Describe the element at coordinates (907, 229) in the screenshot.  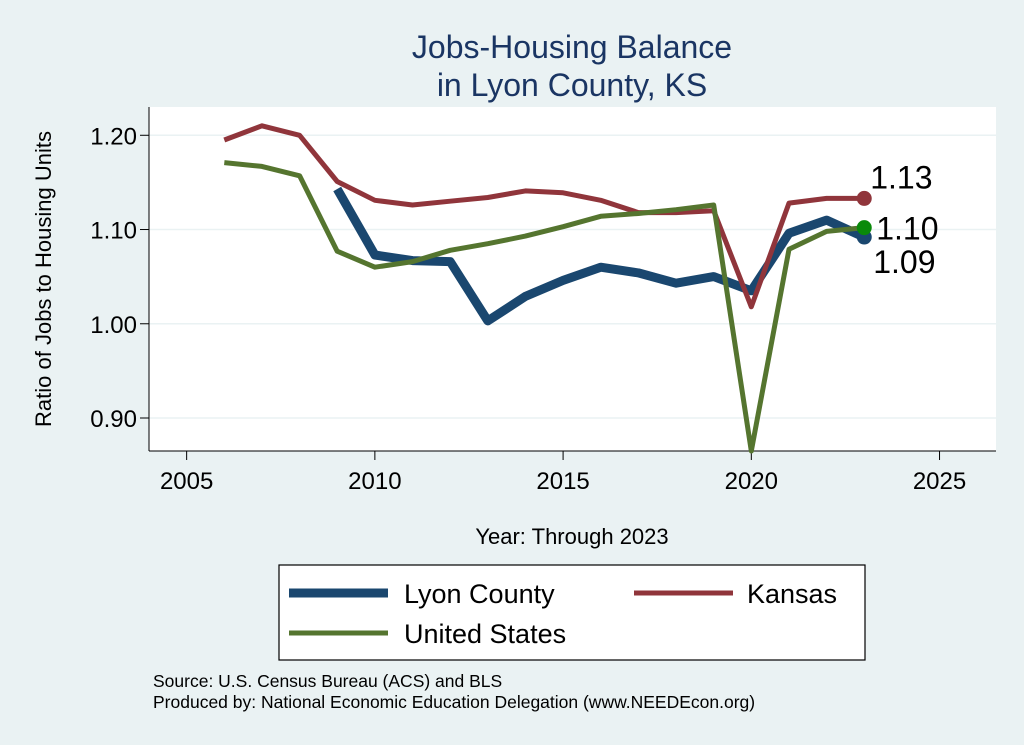
I see `end-label-united-states: 1.10` at that location.